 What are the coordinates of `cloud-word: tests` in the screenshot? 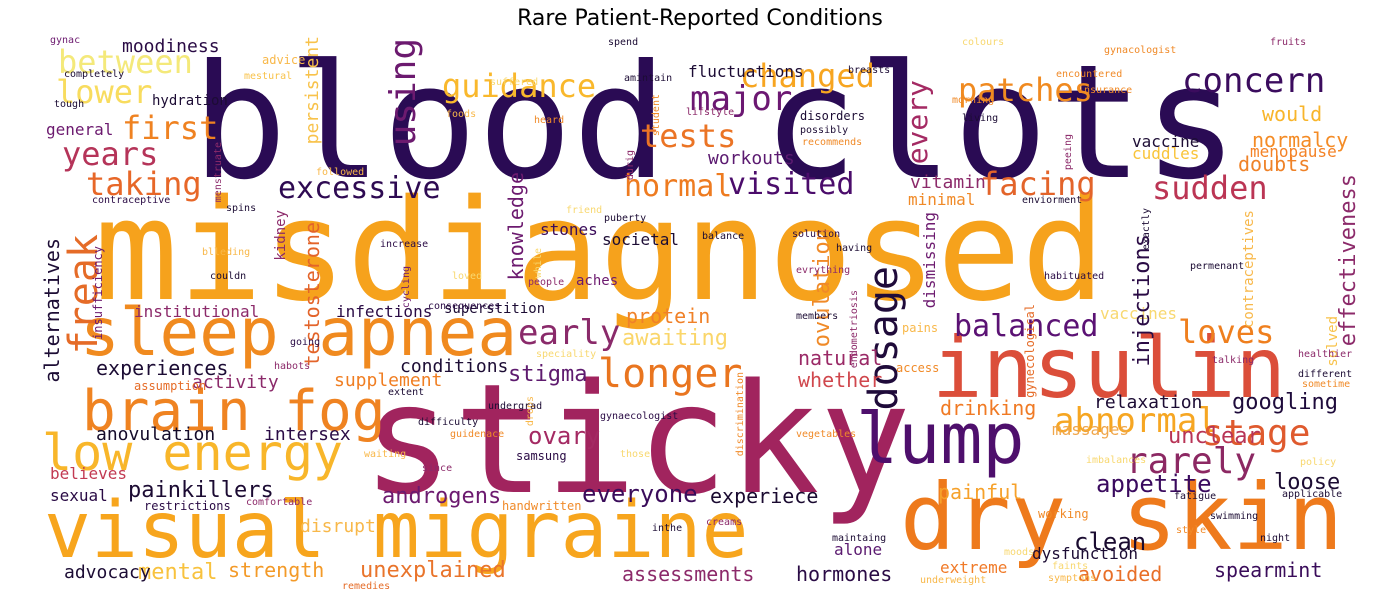 It's located at (688, 136).